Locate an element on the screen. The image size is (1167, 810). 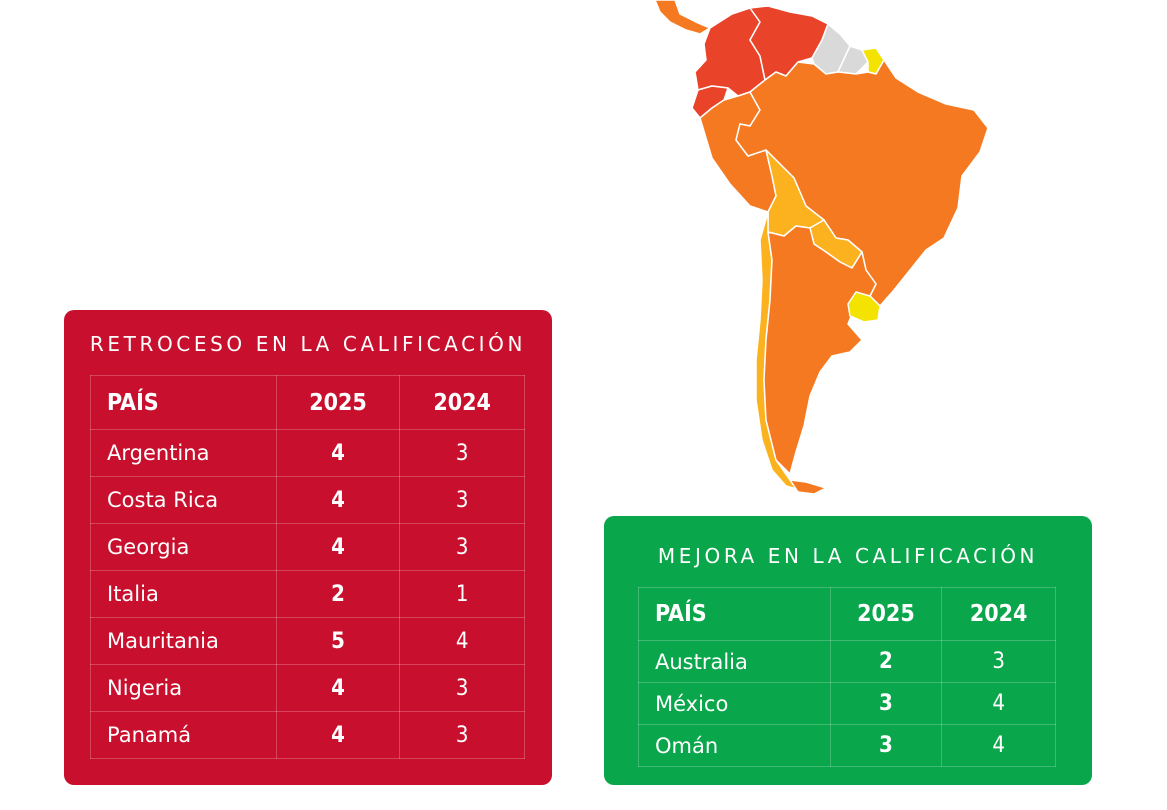
rating-2025: 5 is located at coordinates (338, 641).